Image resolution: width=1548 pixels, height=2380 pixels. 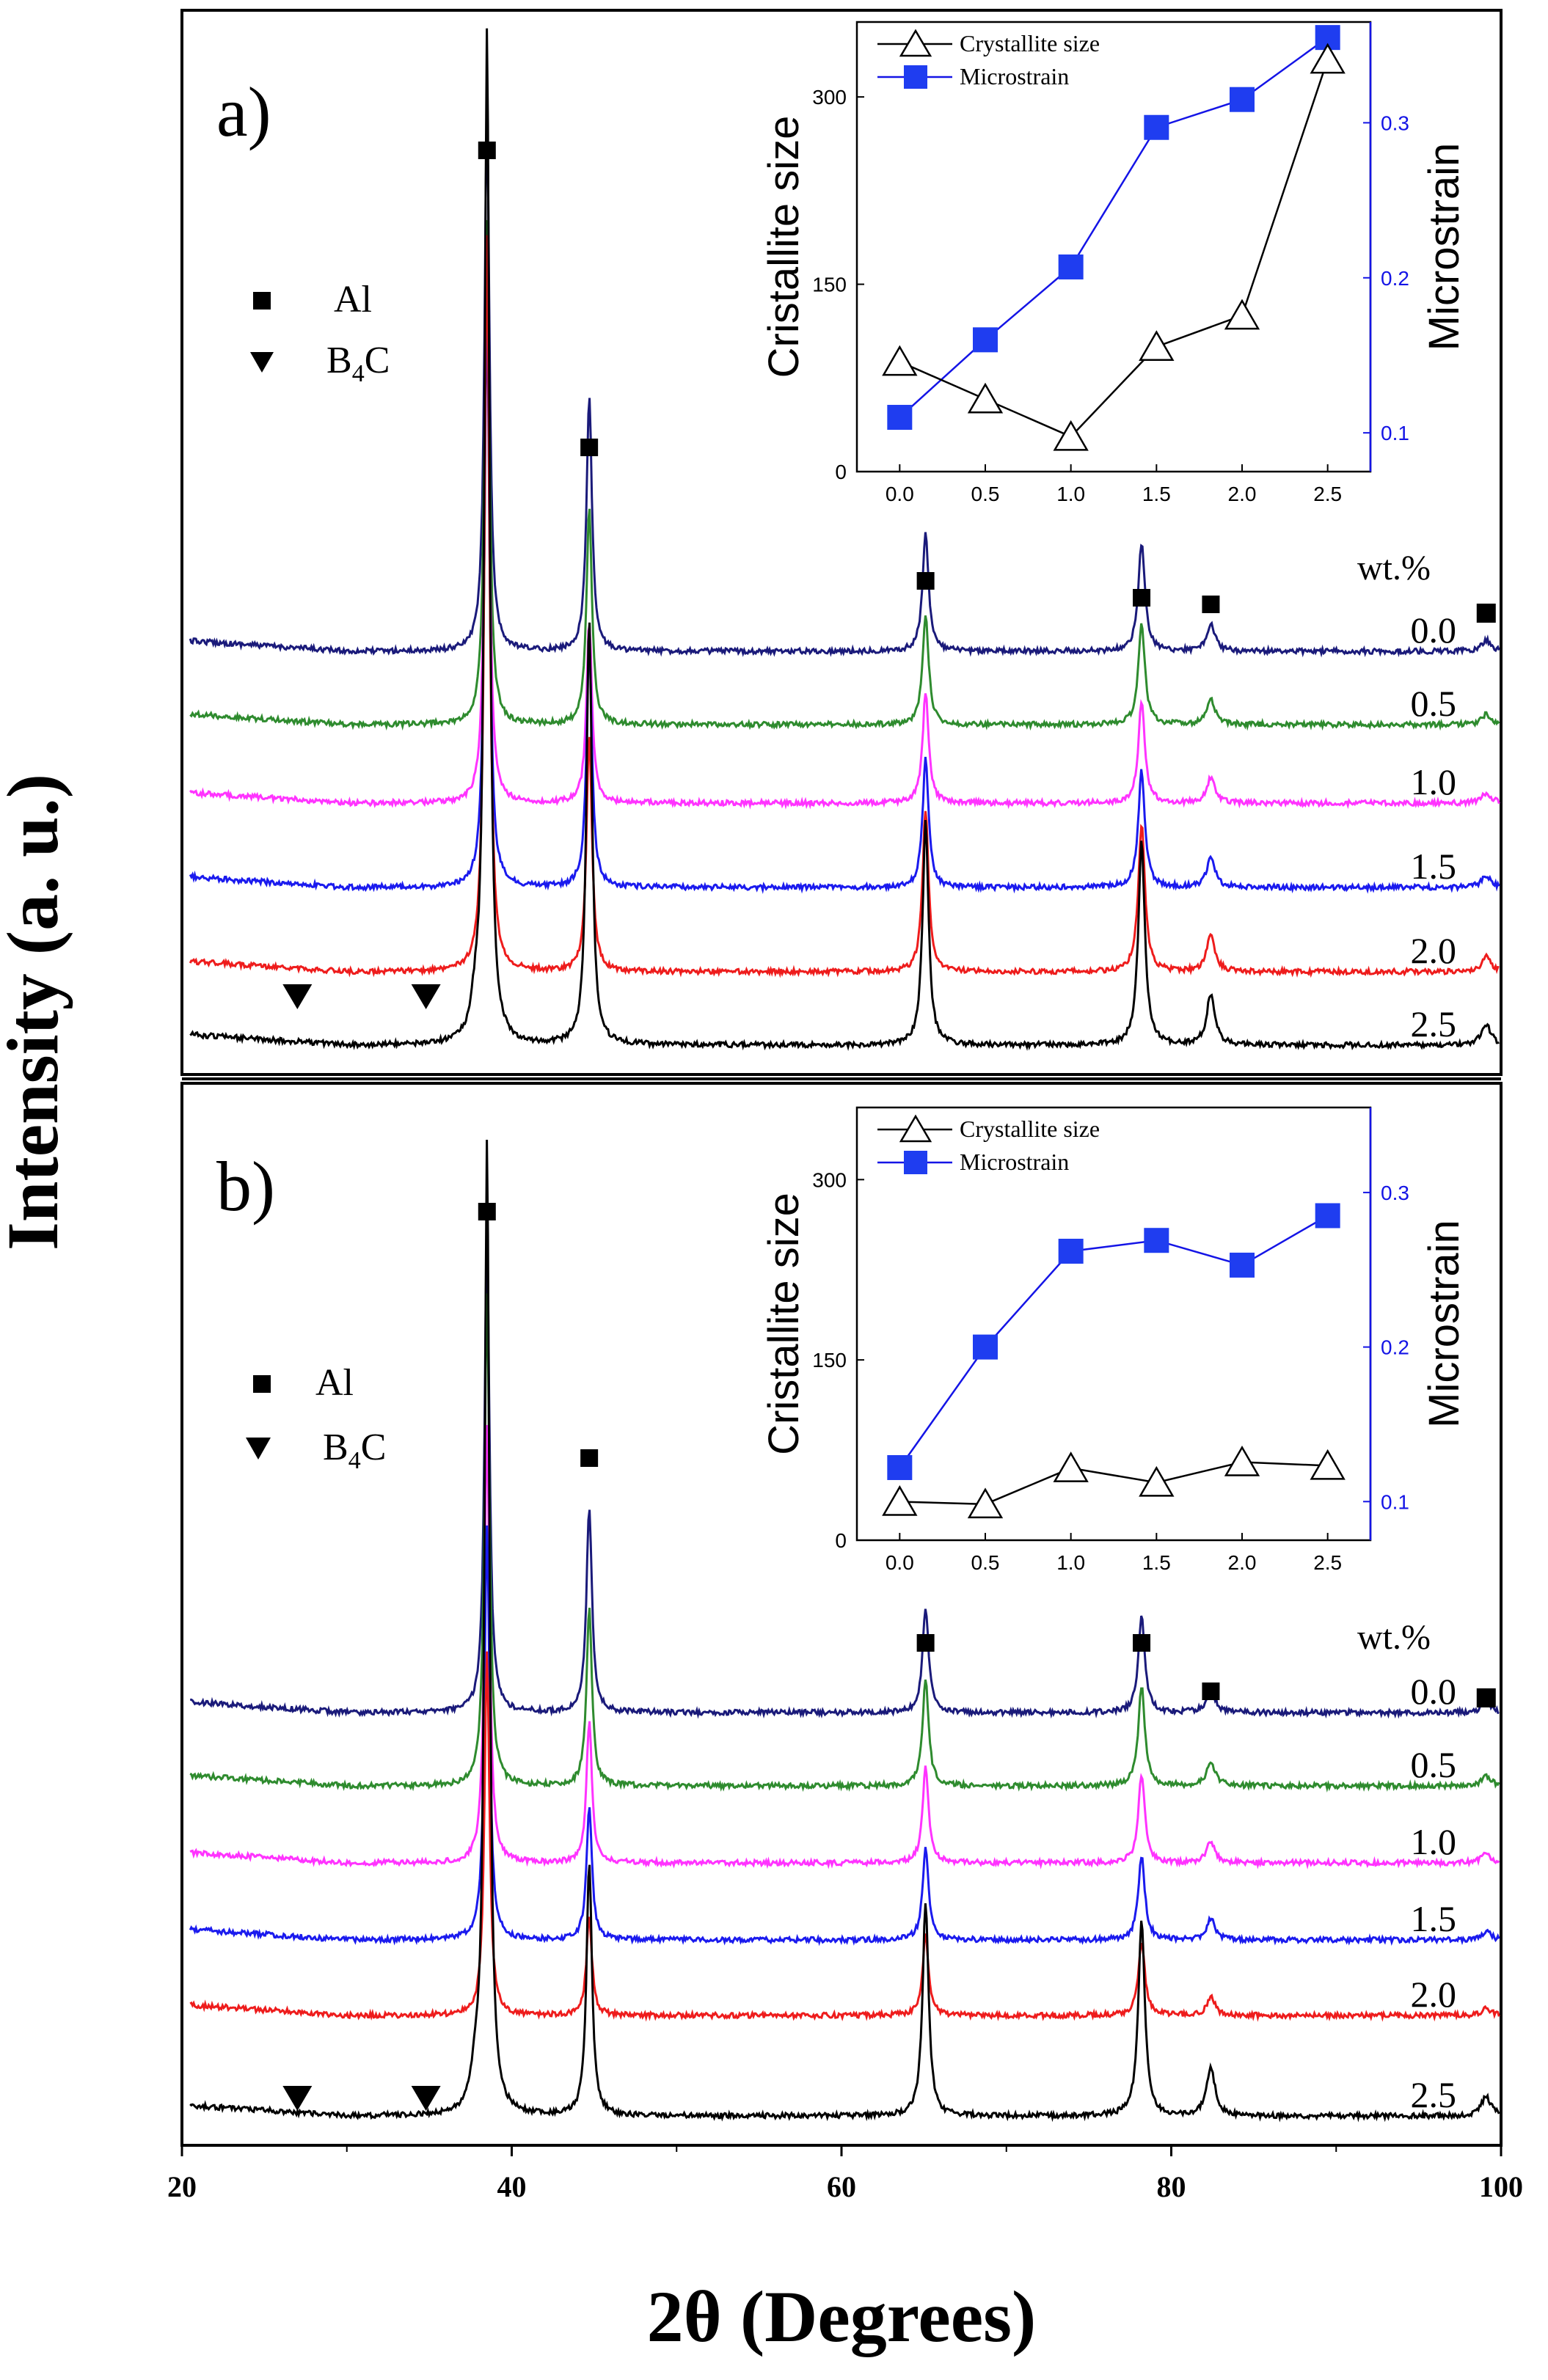 I want to click on legend-b-al-marker, so click(x=262, y=1384).